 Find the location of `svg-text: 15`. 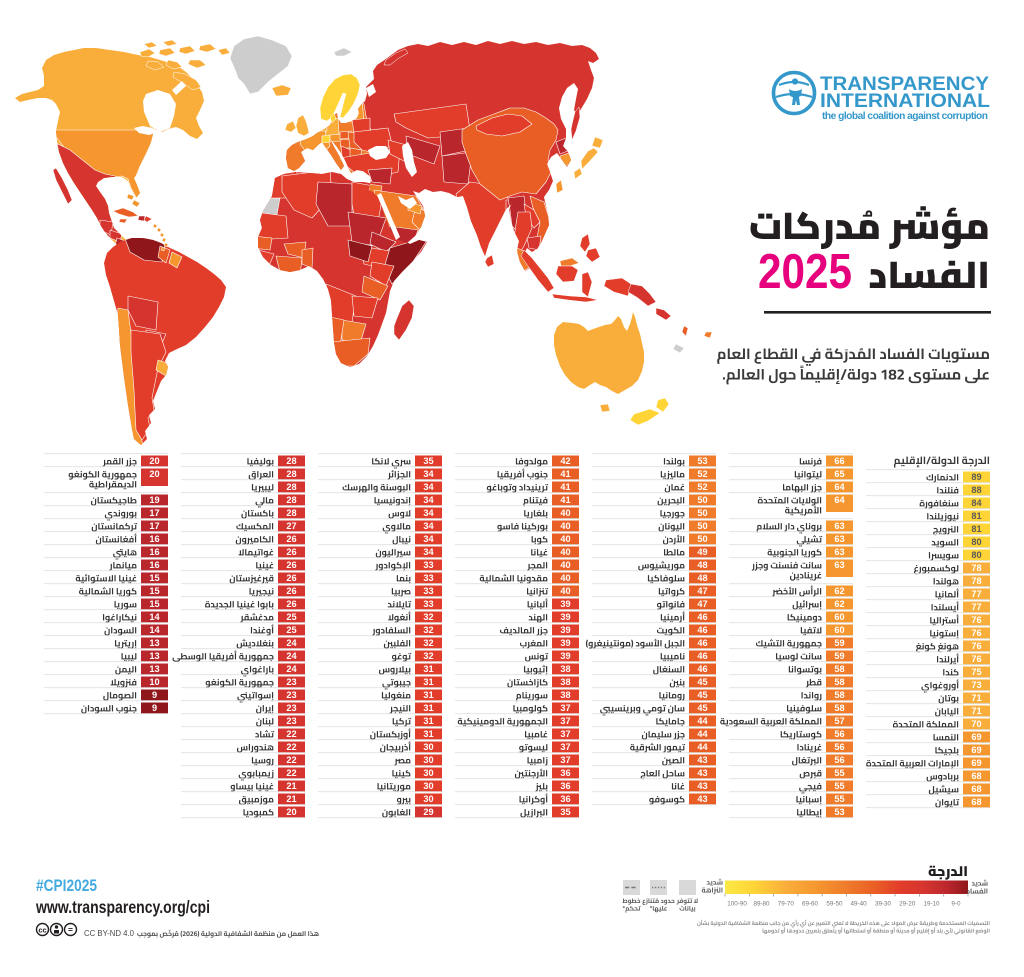

svg-text: 15 is located at coordinates (154, 578).